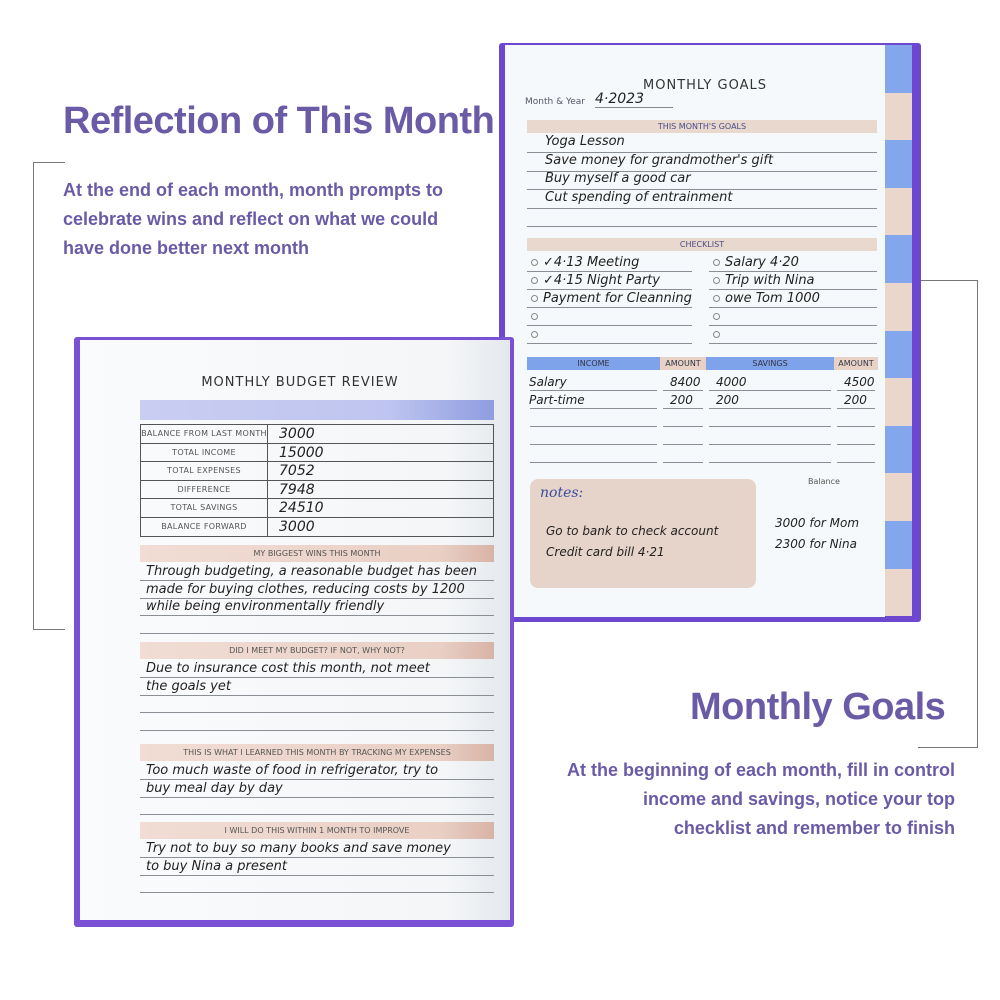 The height and width of the screenshot is (1000, 1000). Describe the element at coordinates (817, 534) in the screenshot. I see `balance-text: 3000 for Mom 2300 for Nina` at that location.